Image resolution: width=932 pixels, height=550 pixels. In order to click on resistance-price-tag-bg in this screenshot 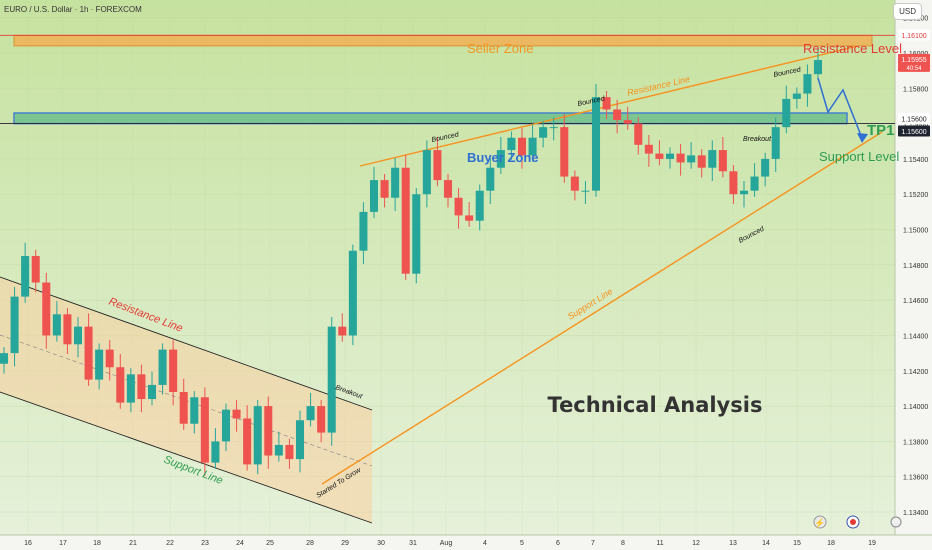, I will do `click(914, 35)`.